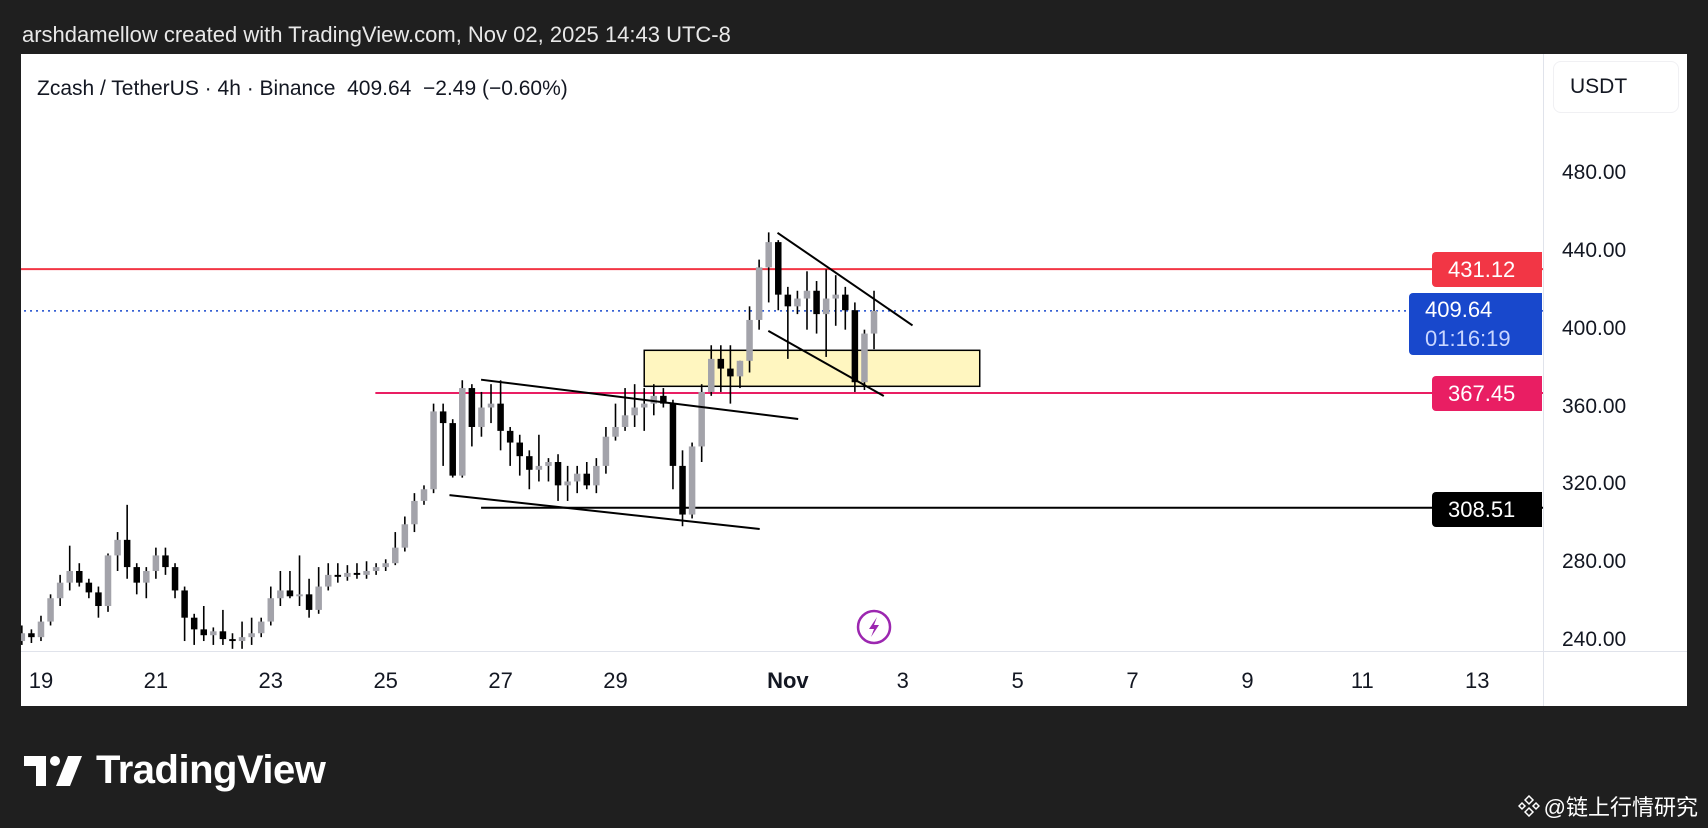  Describe the element at coordinates (186, 88) in the screenshot. I see `symbol-info: Zcash / TetherUS · 4h · Binance` at that location.